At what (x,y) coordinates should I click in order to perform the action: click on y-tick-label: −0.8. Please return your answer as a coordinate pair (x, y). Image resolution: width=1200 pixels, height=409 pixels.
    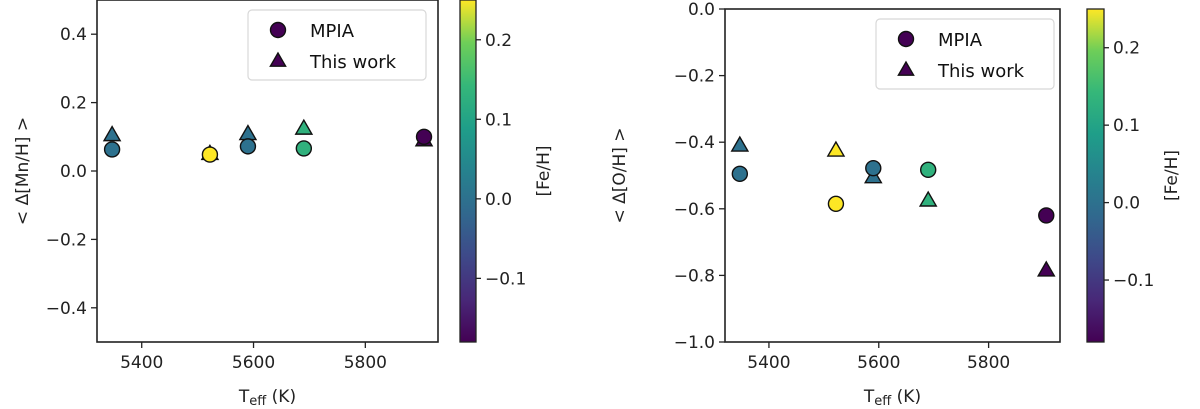
    Looking at the image, I should click on (694, 276).